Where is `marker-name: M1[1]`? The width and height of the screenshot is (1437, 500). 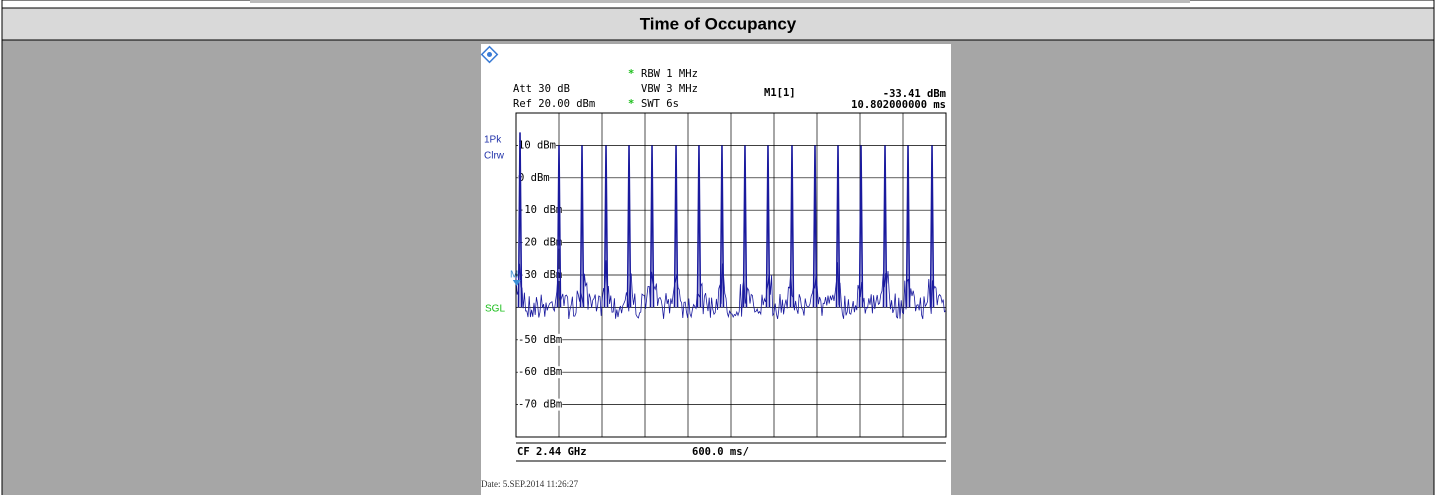 marker-name: M1[1] is located at coordinates (780, 93).